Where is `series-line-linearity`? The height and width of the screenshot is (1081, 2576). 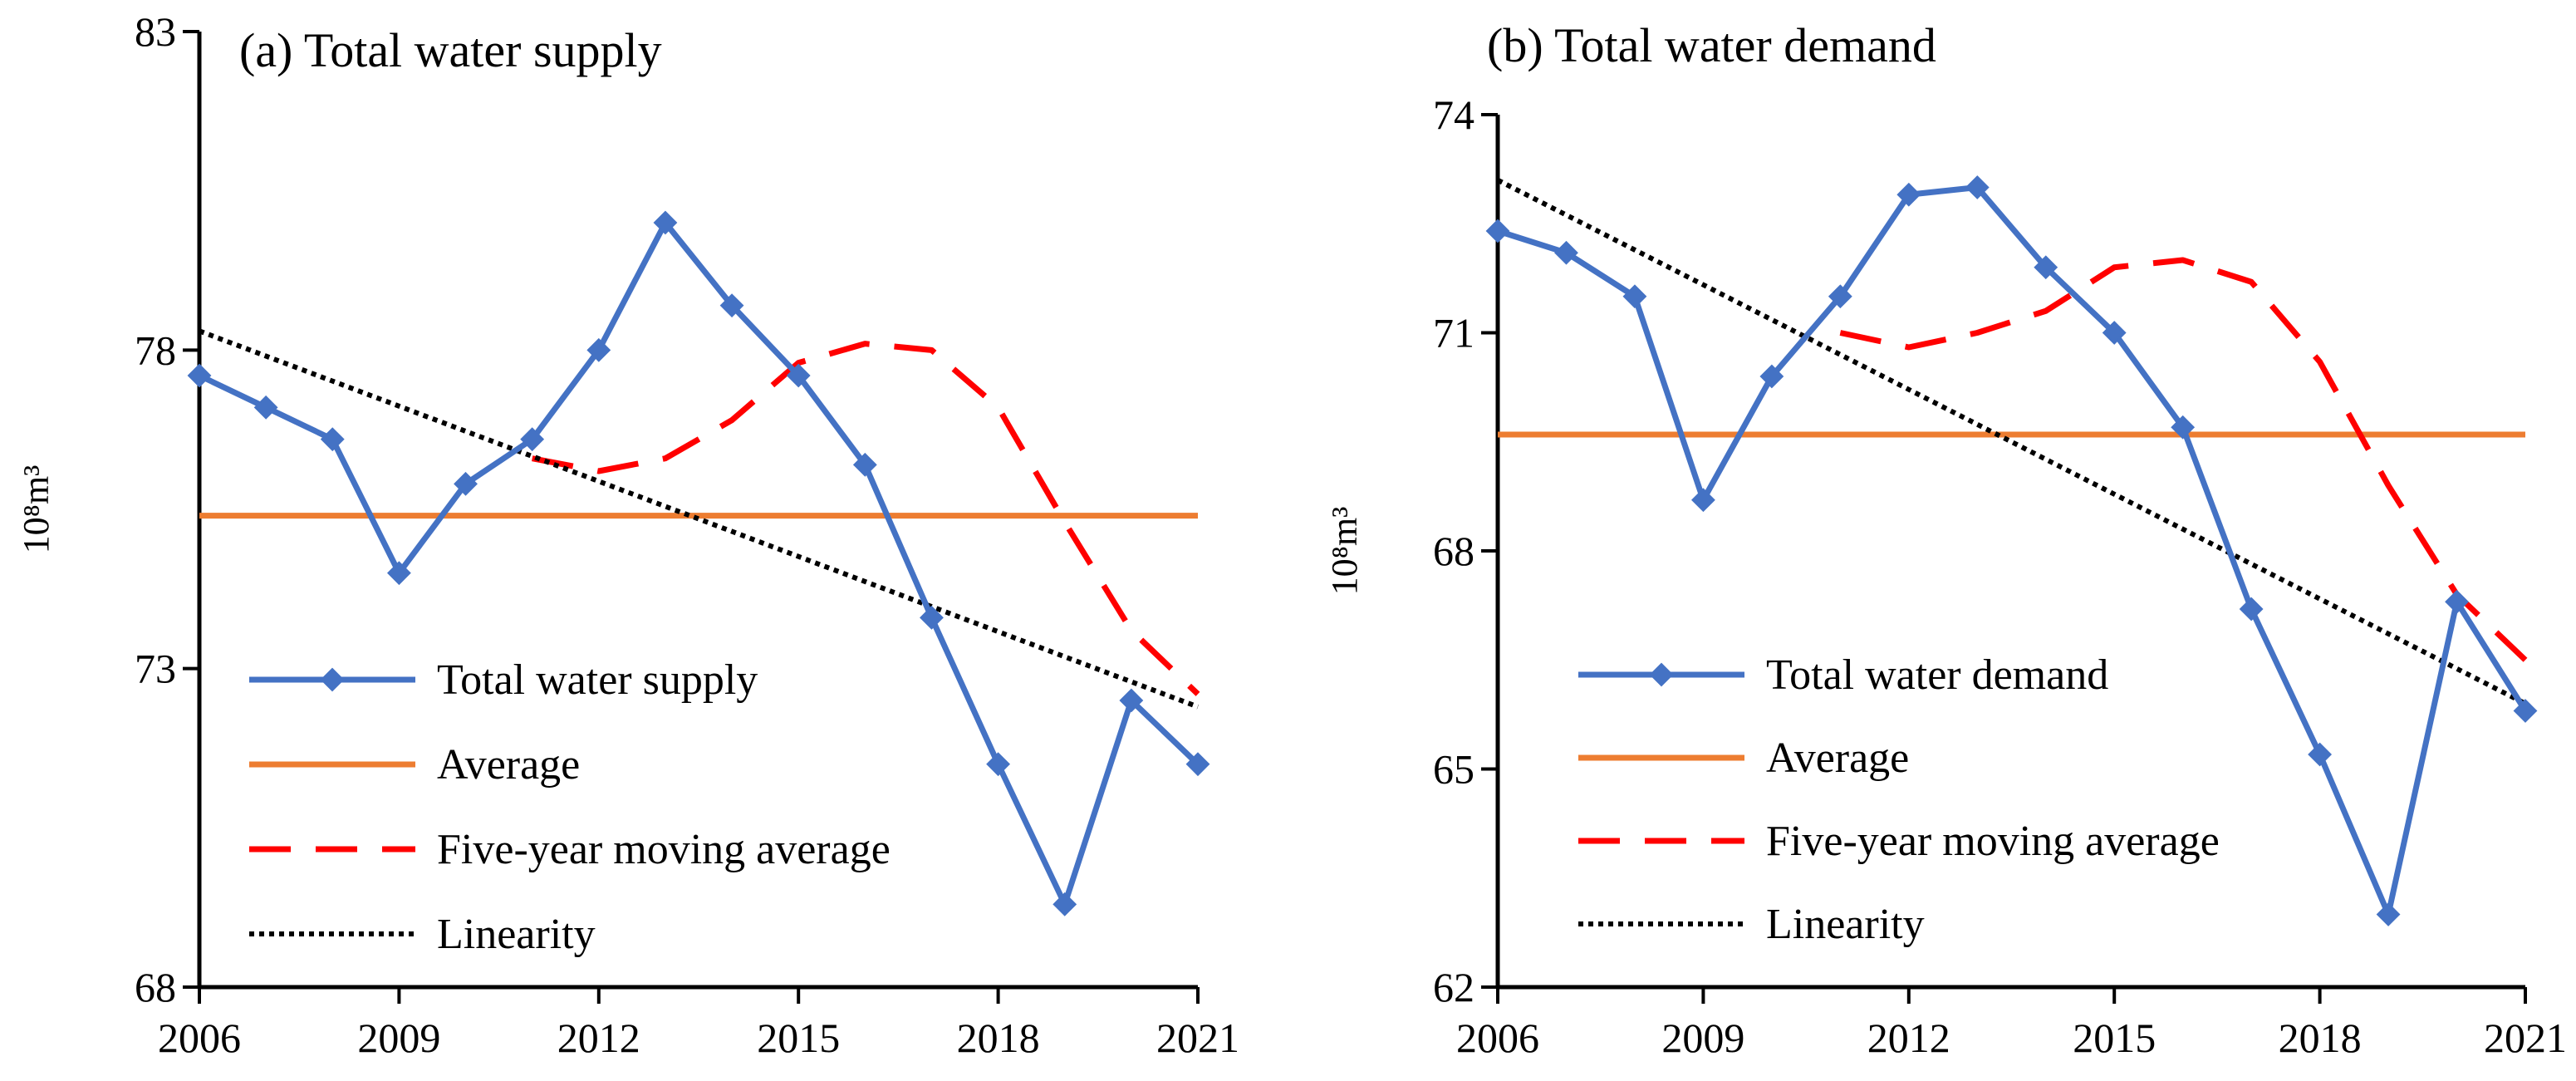
series-line-linearity is located at coordinates (699, 519).